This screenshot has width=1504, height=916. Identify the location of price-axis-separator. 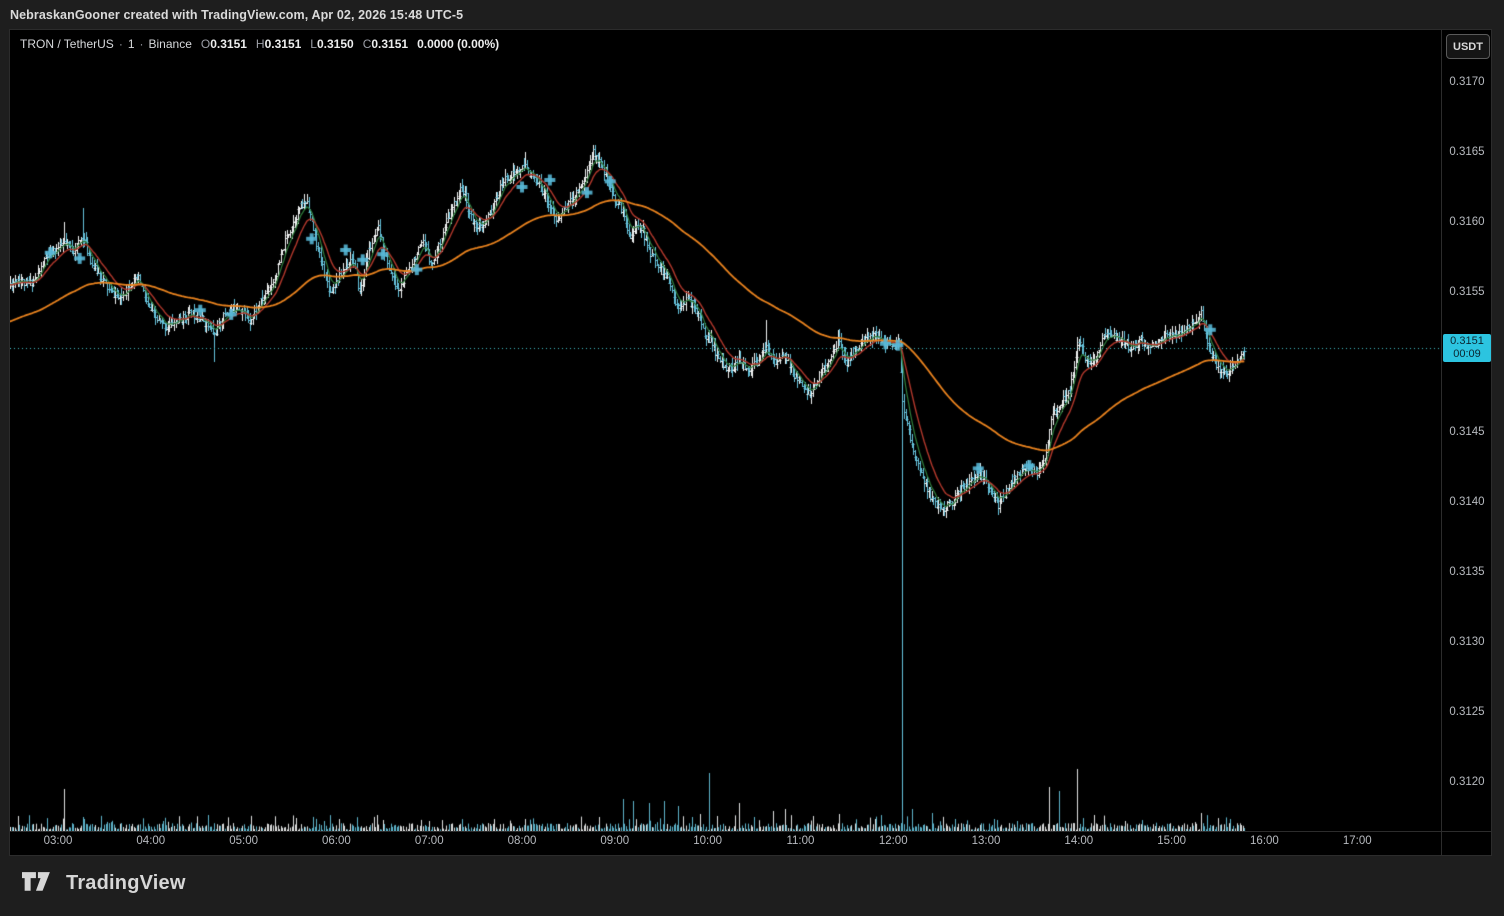
(1441, 442).